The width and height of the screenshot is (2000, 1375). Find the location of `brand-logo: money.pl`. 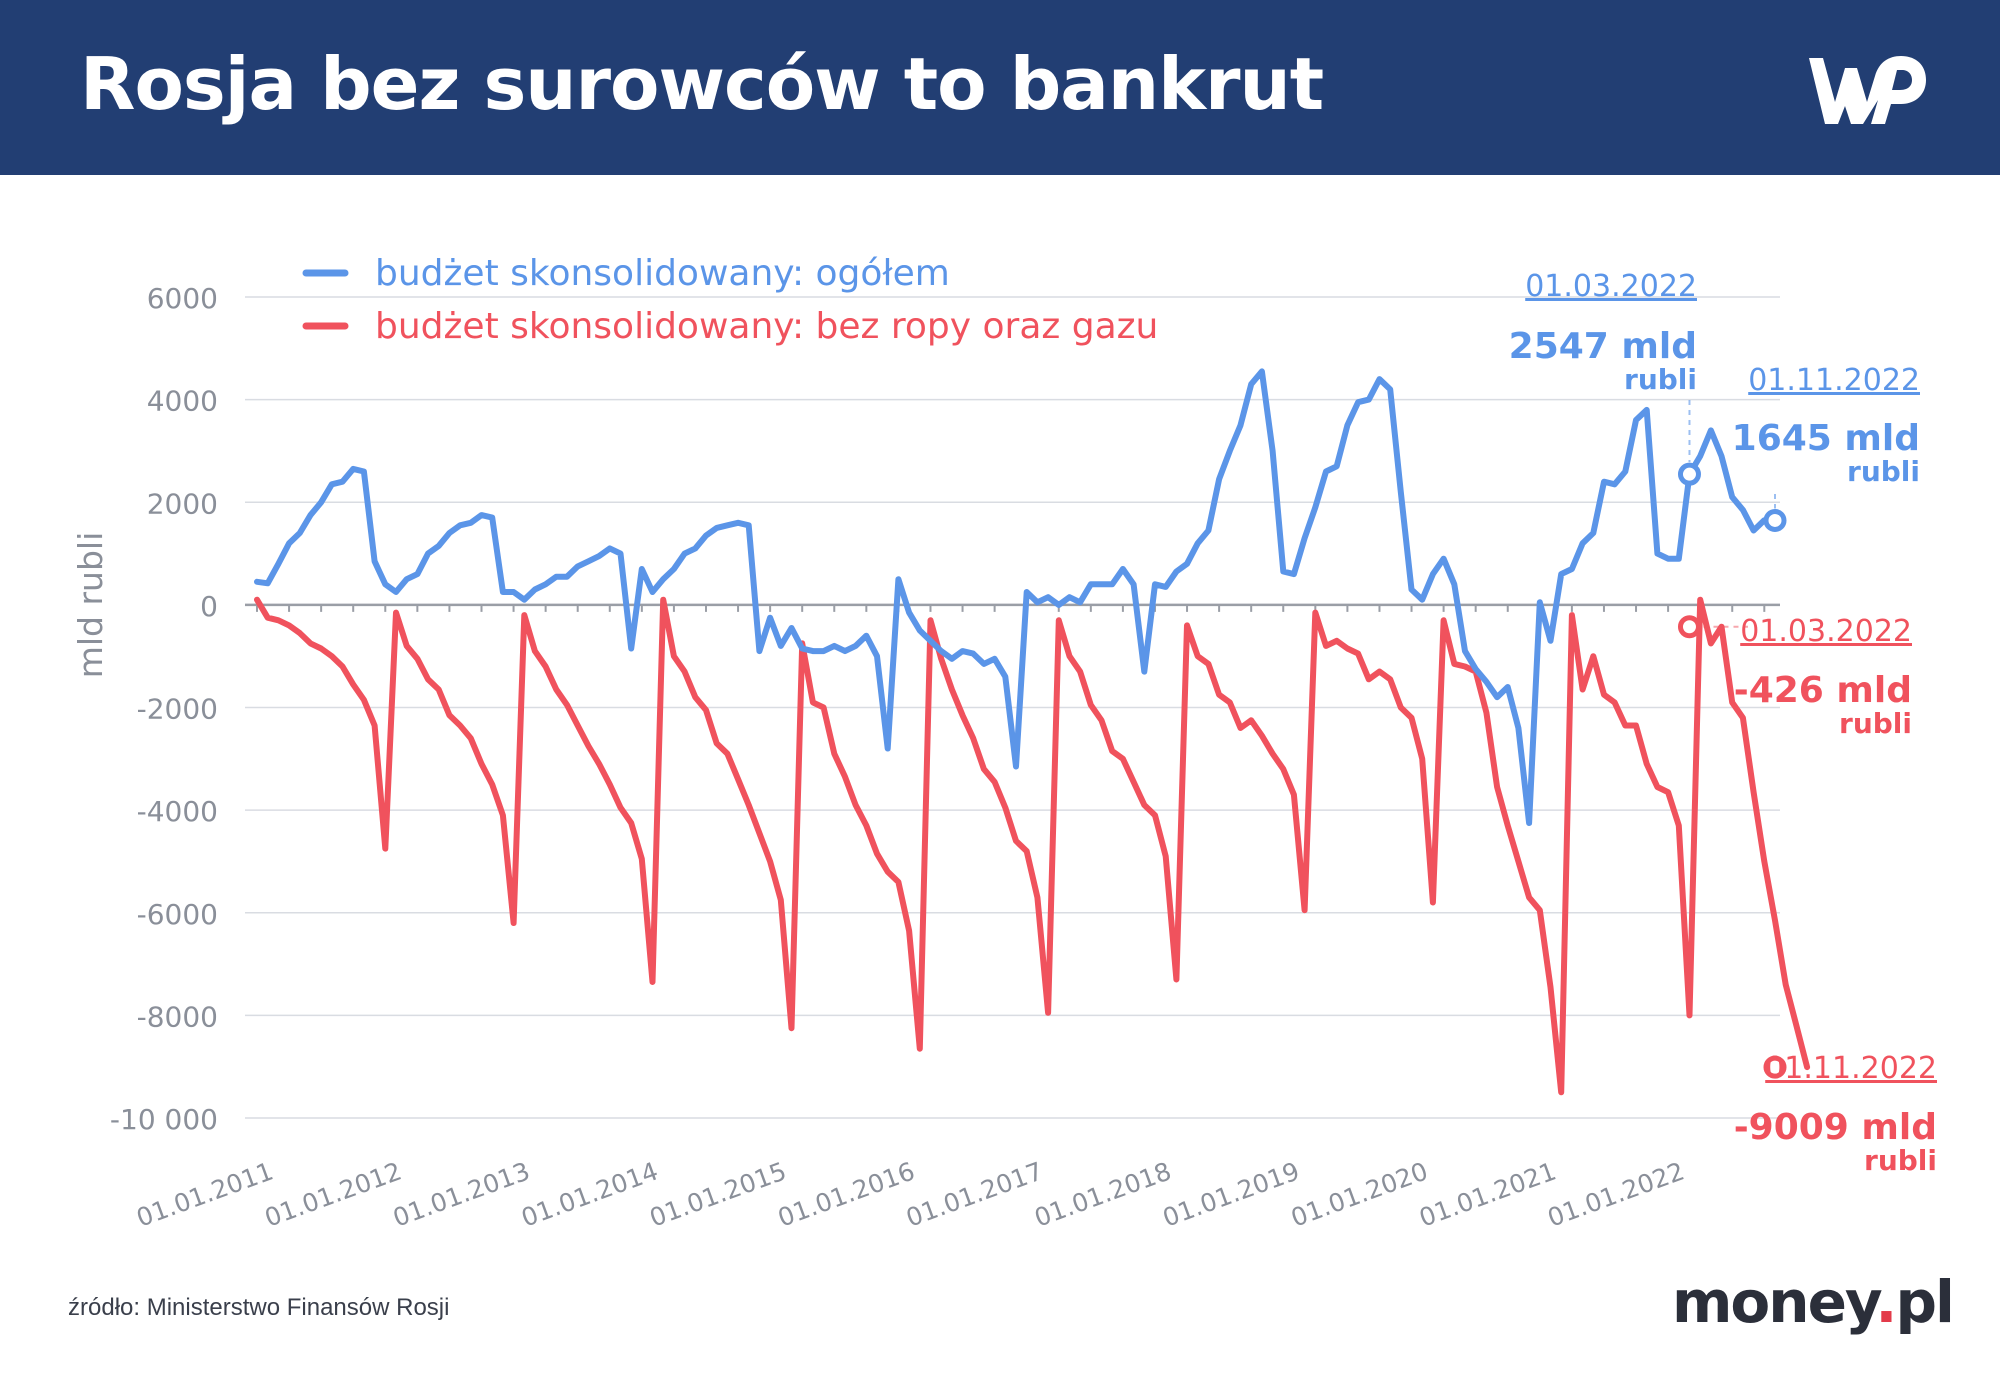

brand-logo: money.pl is located at coordinates (1813, 1302).